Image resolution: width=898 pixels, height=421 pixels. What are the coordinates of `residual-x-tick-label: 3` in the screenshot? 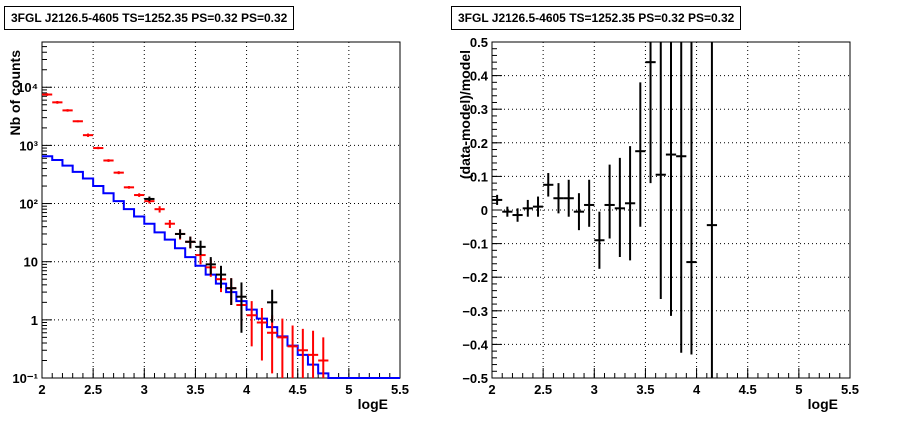 It's located at (594, 389).